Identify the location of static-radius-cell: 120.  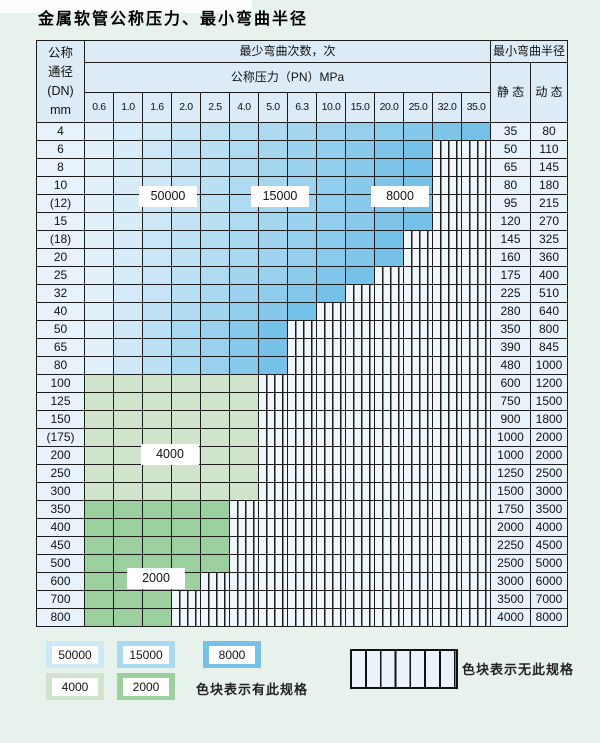
(510, 221).